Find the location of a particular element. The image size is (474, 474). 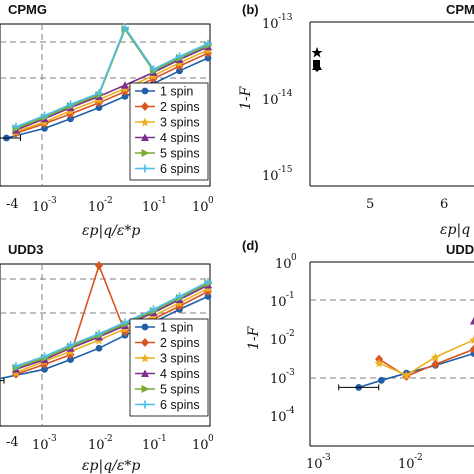

cpmg-xtick-2: 10 -3 is located at coordinates (44, 205).